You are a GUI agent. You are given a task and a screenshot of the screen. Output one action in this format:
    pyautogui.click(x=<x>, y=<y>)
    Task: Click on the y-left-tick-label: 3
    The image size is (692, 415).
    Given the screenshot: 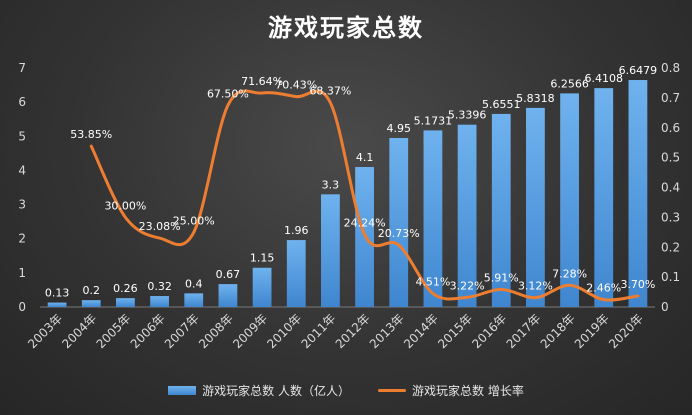 What is the action you would take?
    pyautogui.click(x=22, y=205)
    